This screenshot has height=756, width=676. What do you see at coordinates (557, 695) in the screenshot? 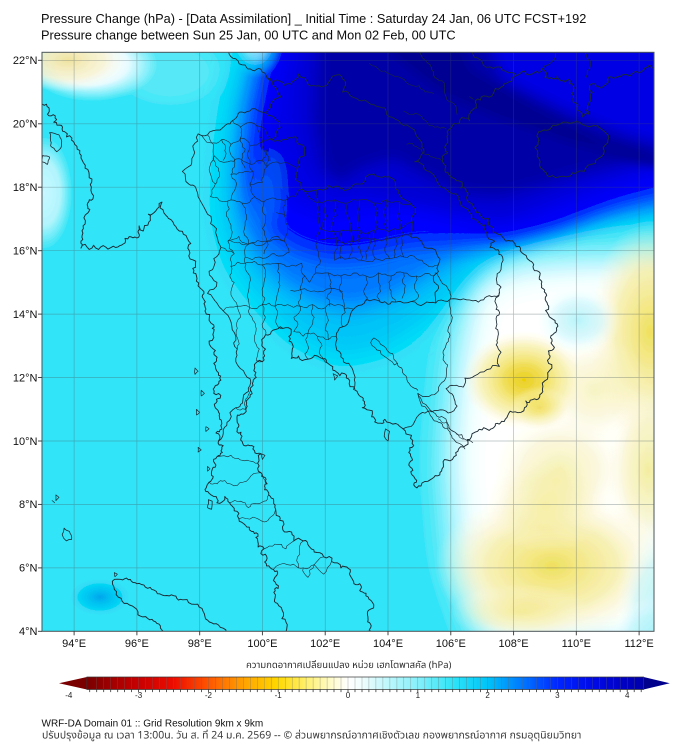
I see `svg-text: 3` at bounding box center [557, 695].